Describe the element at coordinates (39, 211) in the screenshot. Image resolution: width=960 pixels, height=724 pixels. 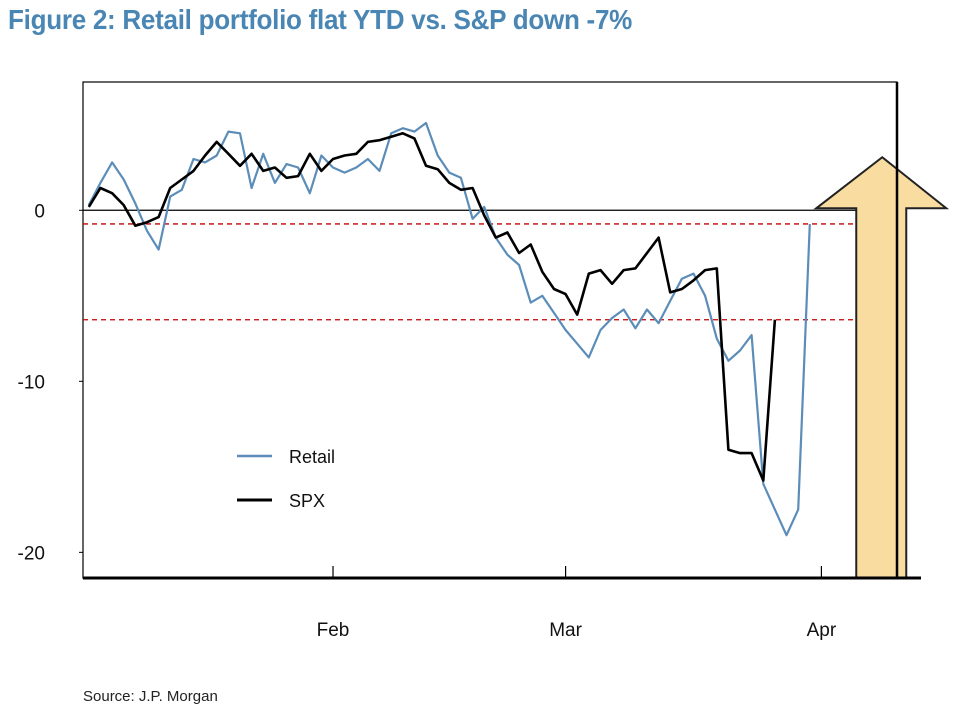
I see `y-tick-label: 0` at that location.